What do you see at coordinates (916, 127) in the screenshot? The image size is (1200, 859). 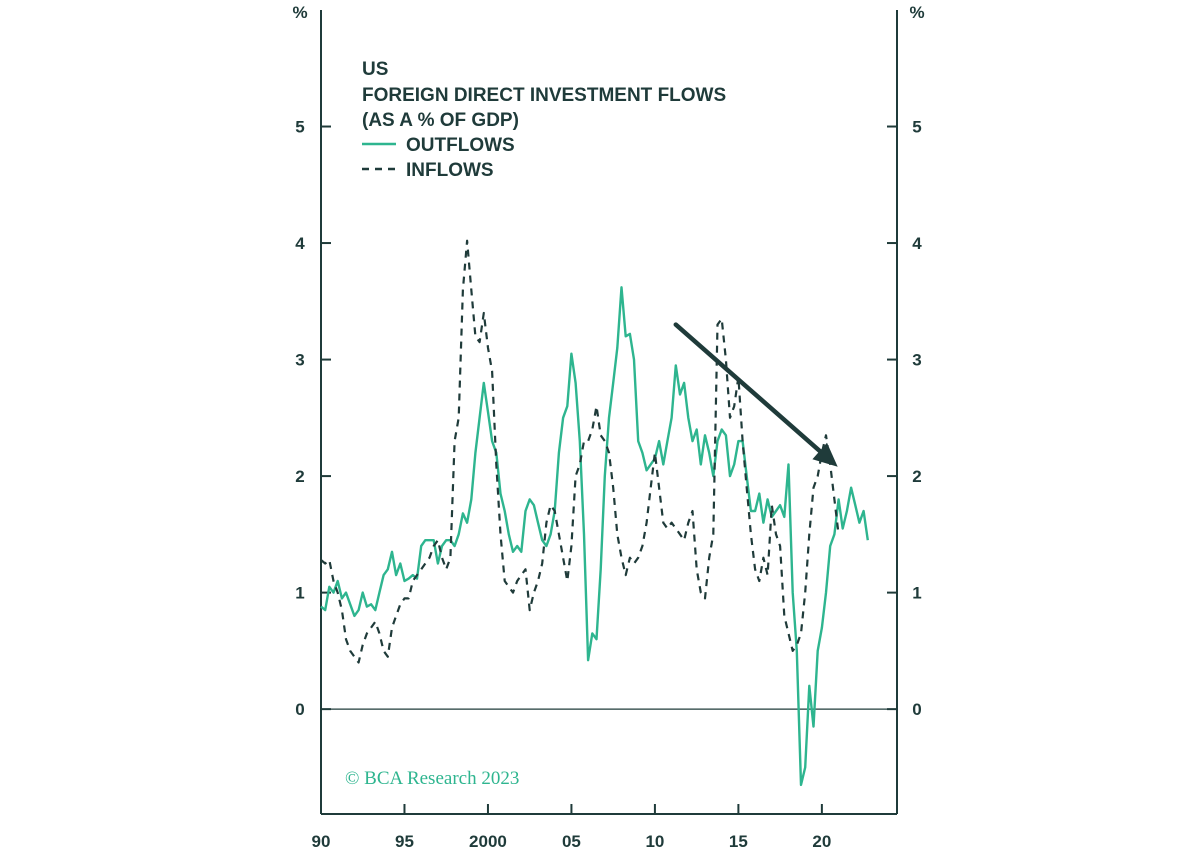 I see `right-y-tick-label: 5` at bounding box center [916, 127].